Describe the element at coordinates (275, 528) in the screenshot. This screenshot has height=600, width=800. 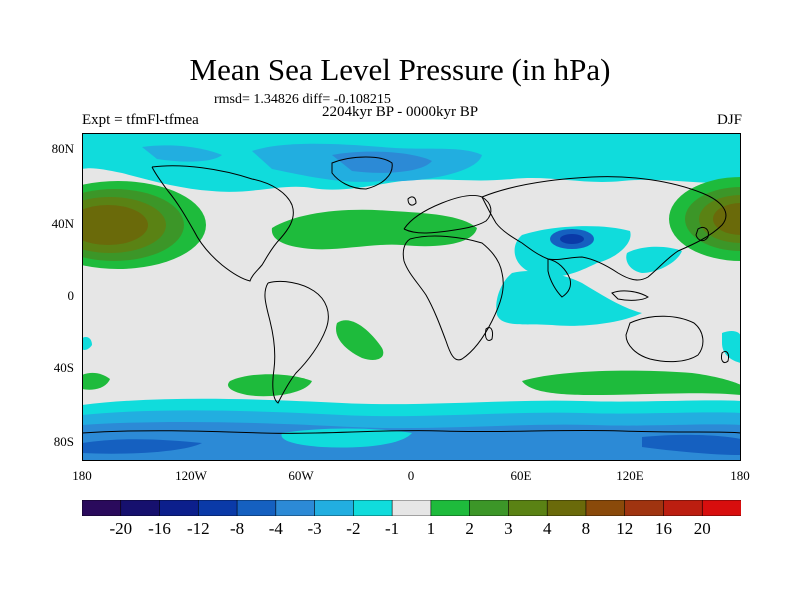
I see `colorbar-label-4: -4` at that location.